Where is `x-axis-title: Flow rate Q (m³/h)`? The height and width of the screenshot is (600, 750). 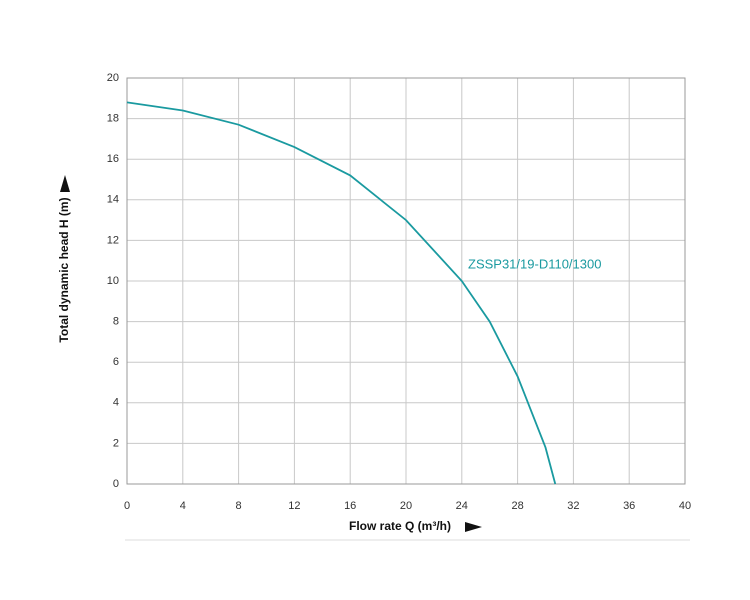
x-axis-title: Flow rate Q (m³/h) is located at coordinates (400, 526).